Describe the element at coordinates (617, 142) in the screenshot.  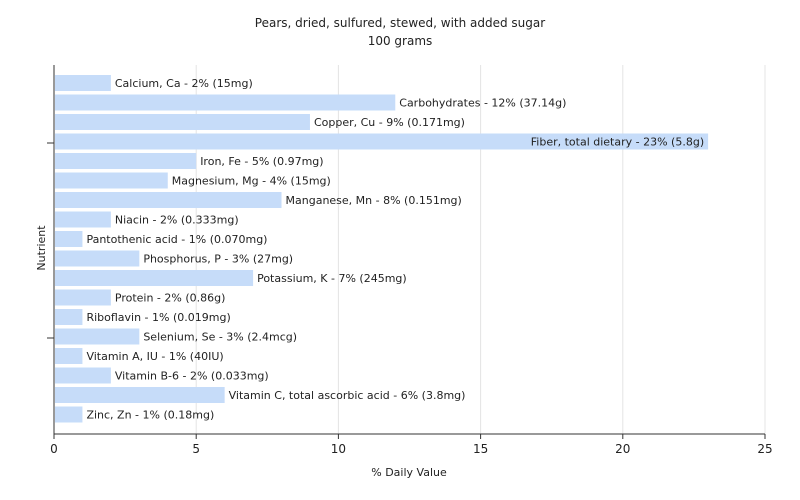
I see `bar-label: Fiber, total dietary - 23% (5.8g)` at that location.